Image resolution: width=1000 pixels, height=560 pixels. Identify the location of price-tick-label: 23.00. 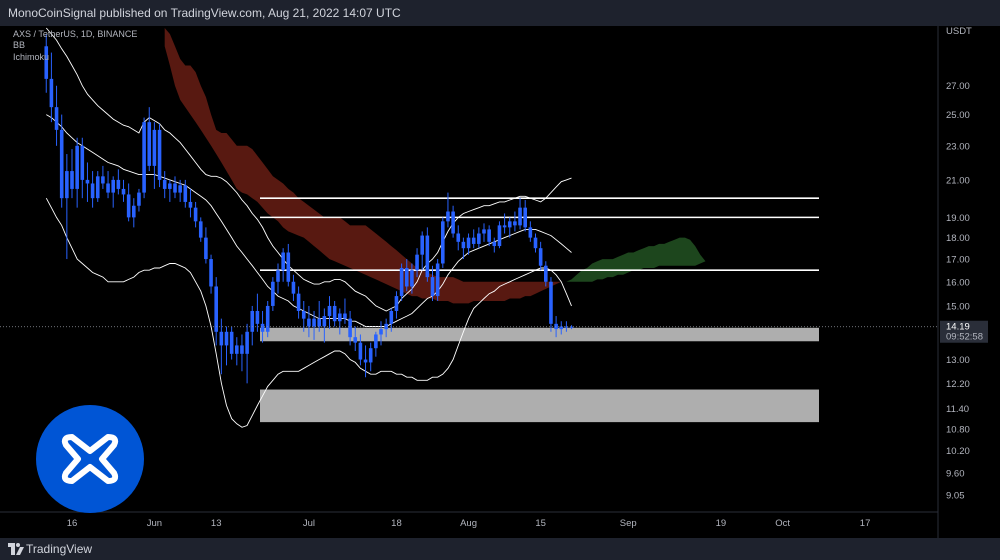
(958, 146).